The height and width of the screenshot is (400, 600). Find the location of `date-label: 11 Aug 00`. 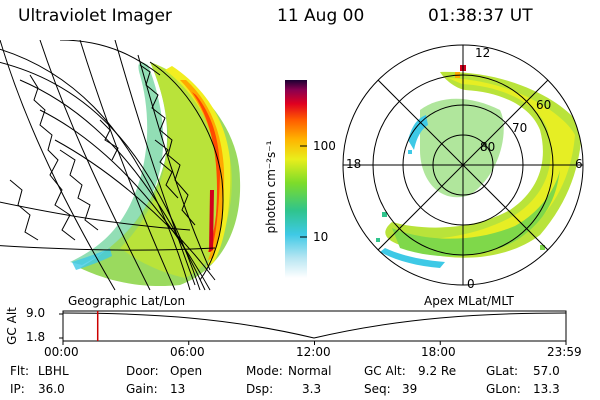

date-label: 11 Aug 00 is located at coordinates (321, 16).